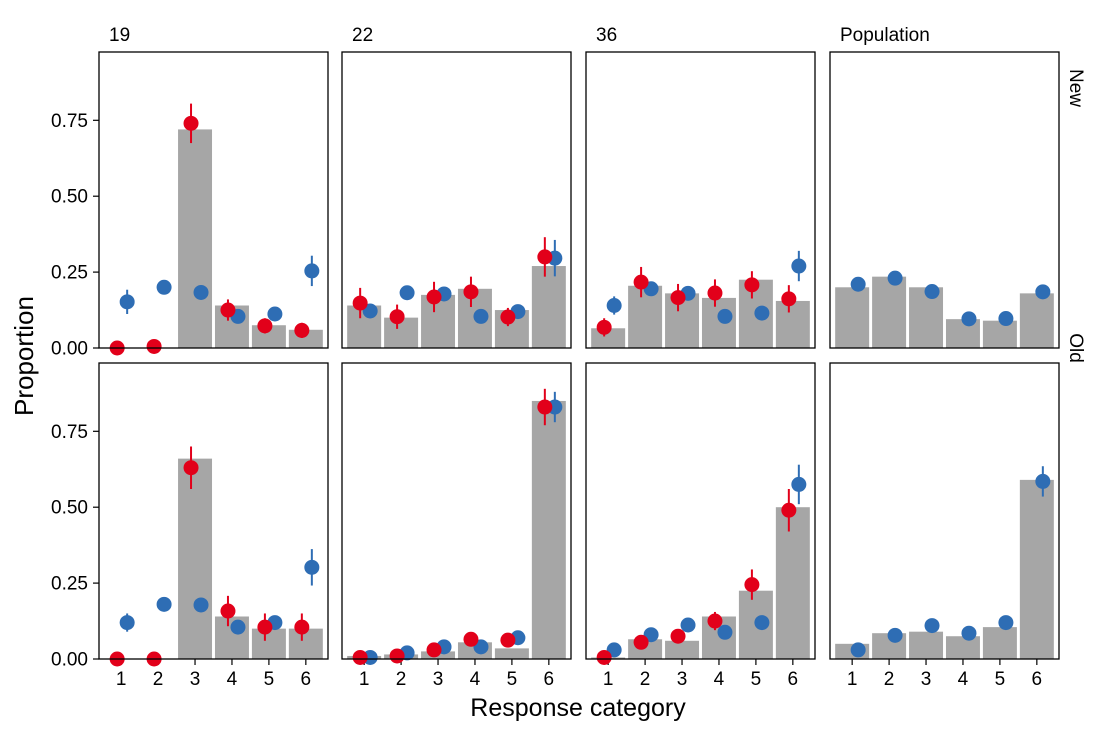 The image size is (1113, 734). What do you see at coordinates (69, 121) in the screenshot?
I see `y-tick-label: 0.75` at bounding box center [69, 121].